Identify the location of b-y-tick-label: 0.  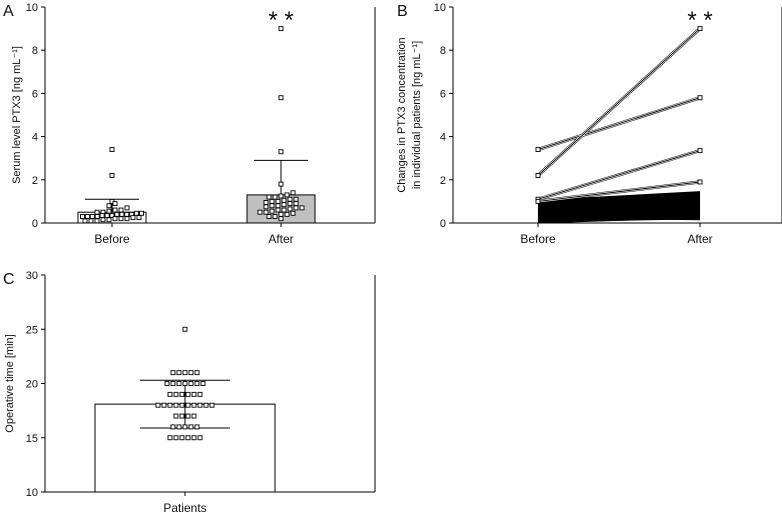
(443, 224).